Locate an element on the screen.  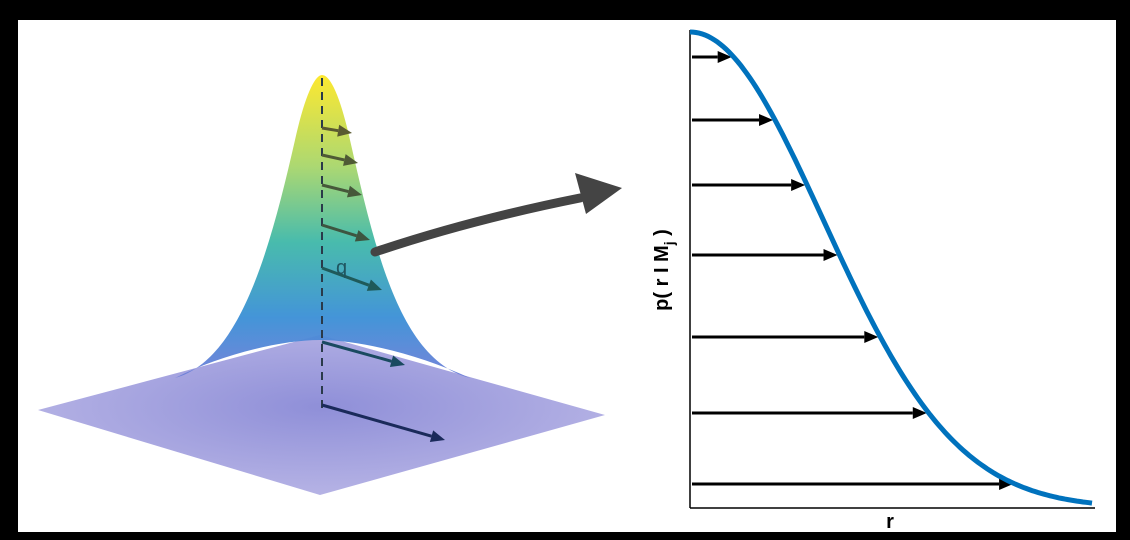
x-axis-label: r is located at coordinates (890, 522).